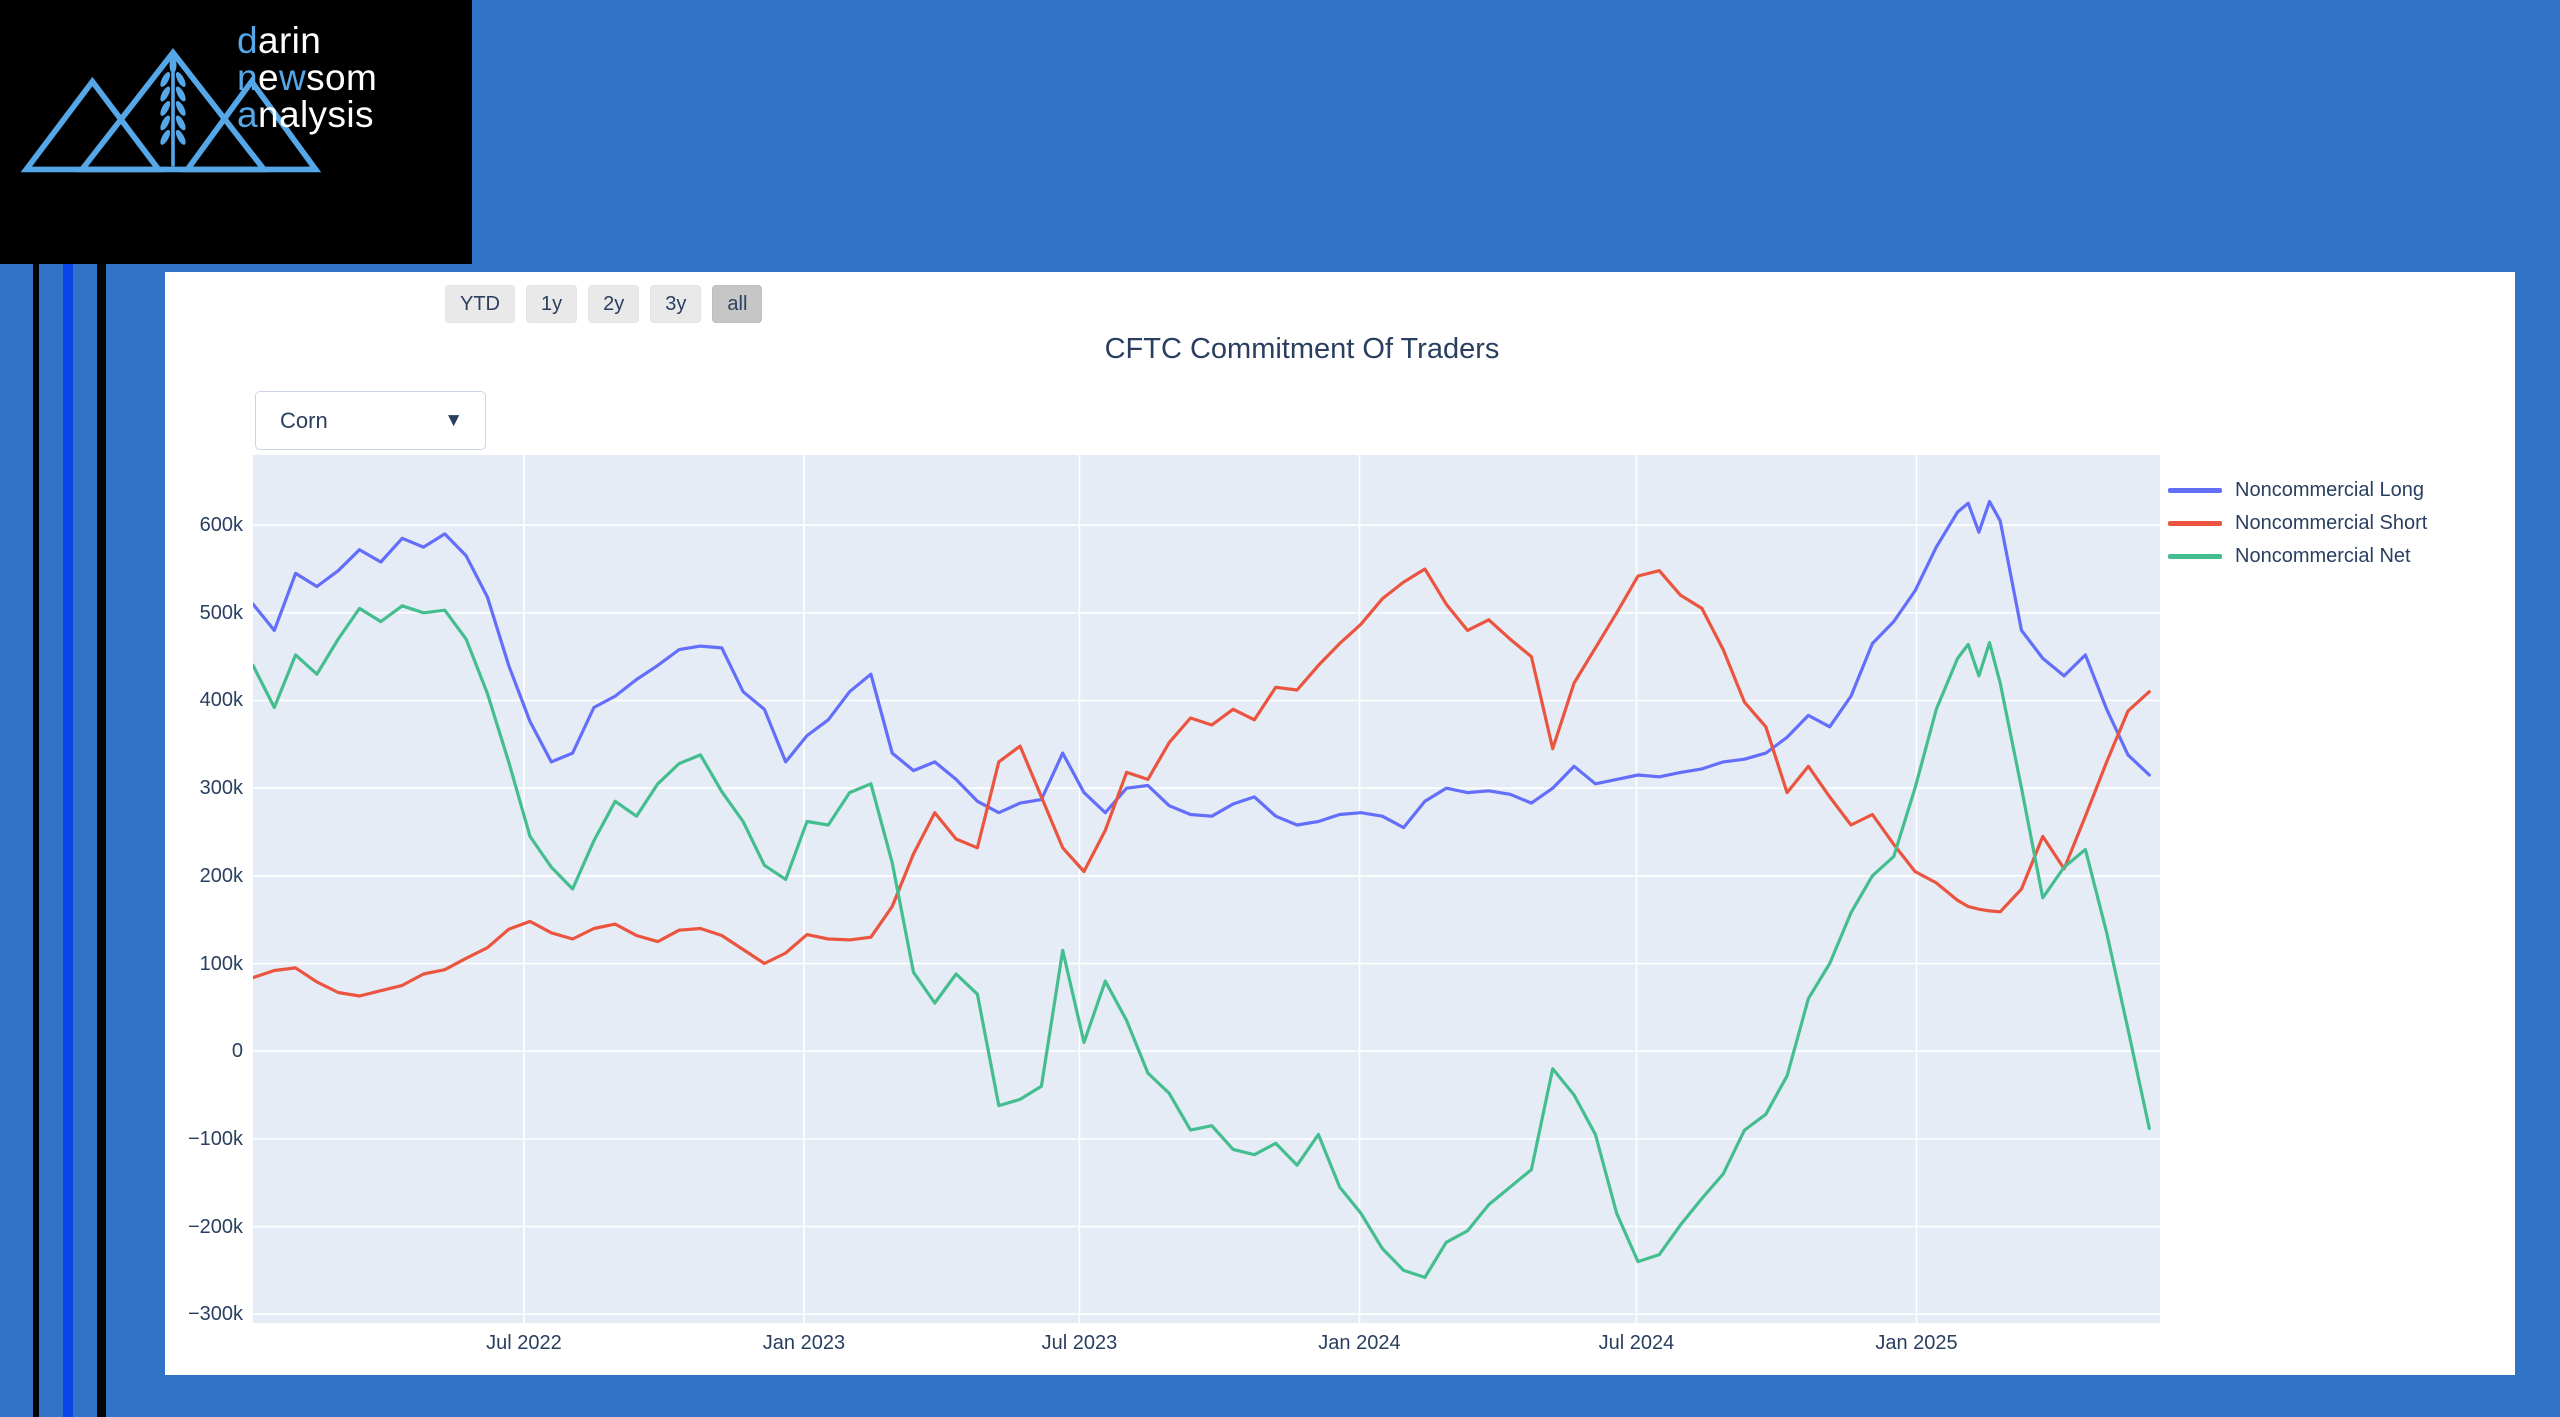 This screenshot has width=2560, height=1417. I want to click on commodity-dropdown: Corn ▼, so click(370, 420).